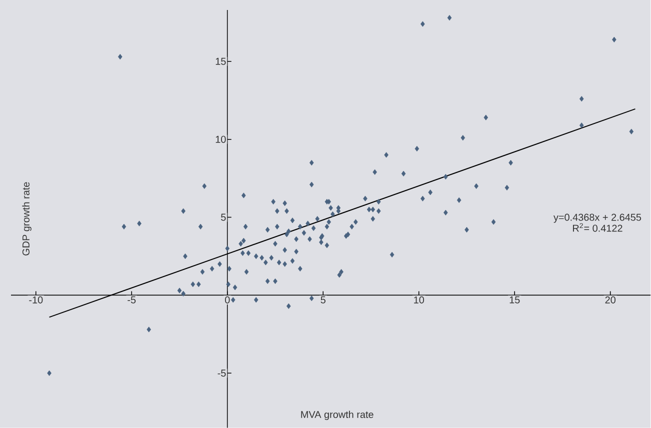  What do you see at coordinates (515, 300) in the screenshot?
I see `x-tick-label: 15` at bounding box center [515, 300].